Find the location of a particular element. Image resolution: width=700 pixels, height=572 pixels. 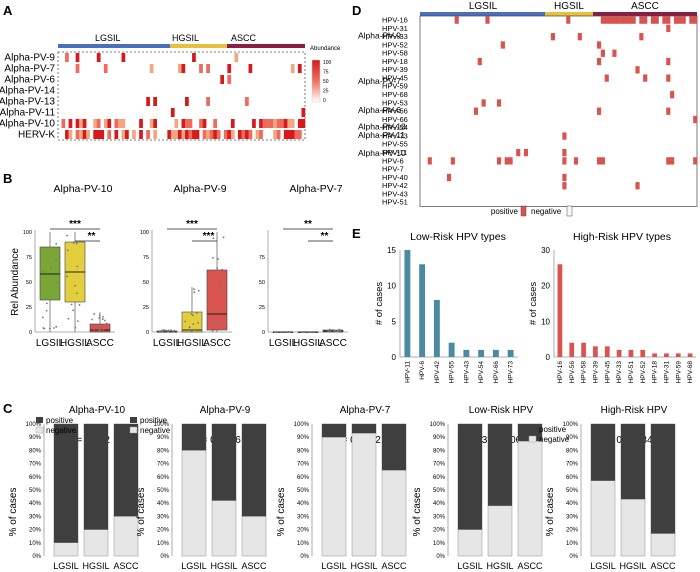

chart-title: High-Risk HPV types is located at coordinates (622, 237).